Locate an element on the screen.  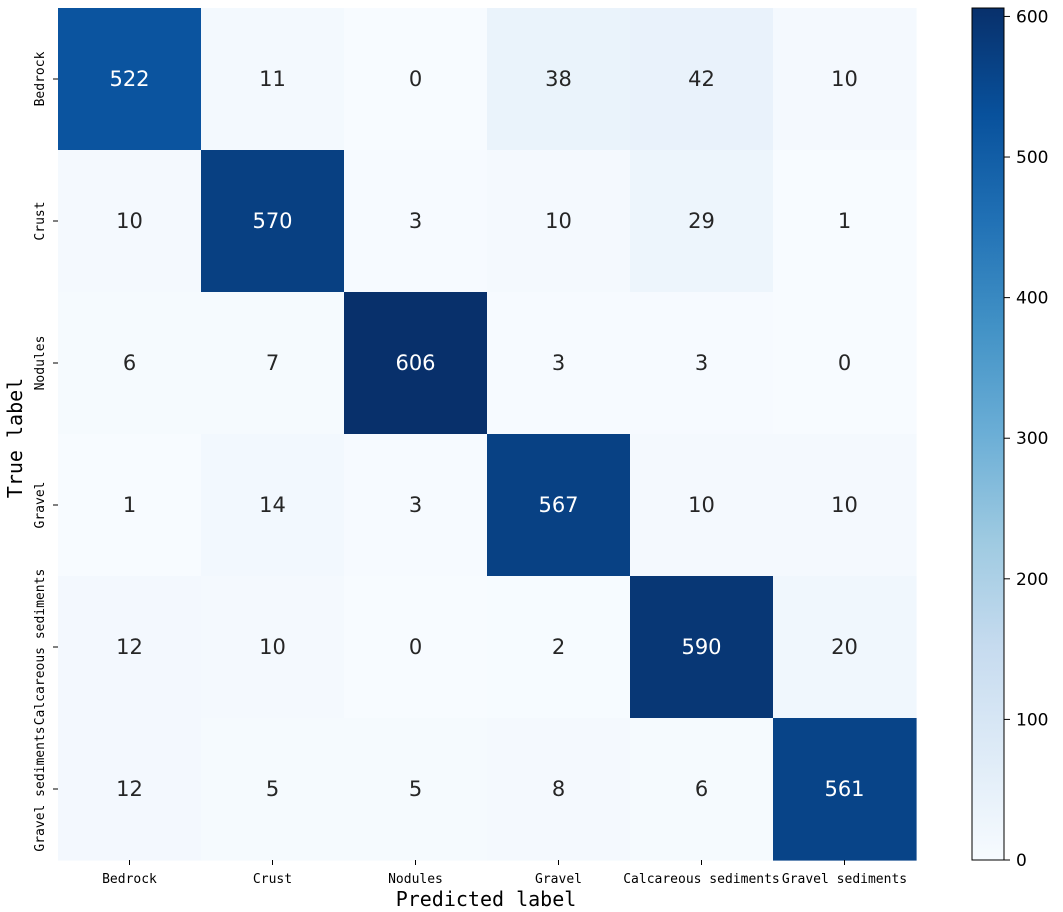
heatmap-cell-r1-c4 is located at coordinates (702, 221).